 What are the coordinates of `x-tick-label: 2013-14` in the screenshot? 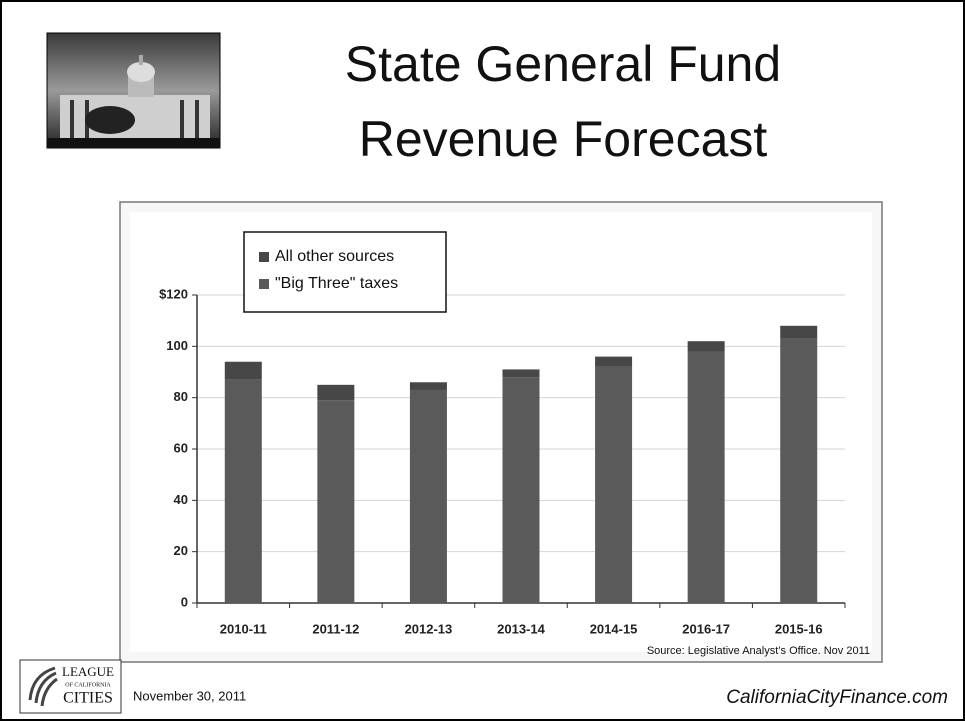 It's located at (521, 628).